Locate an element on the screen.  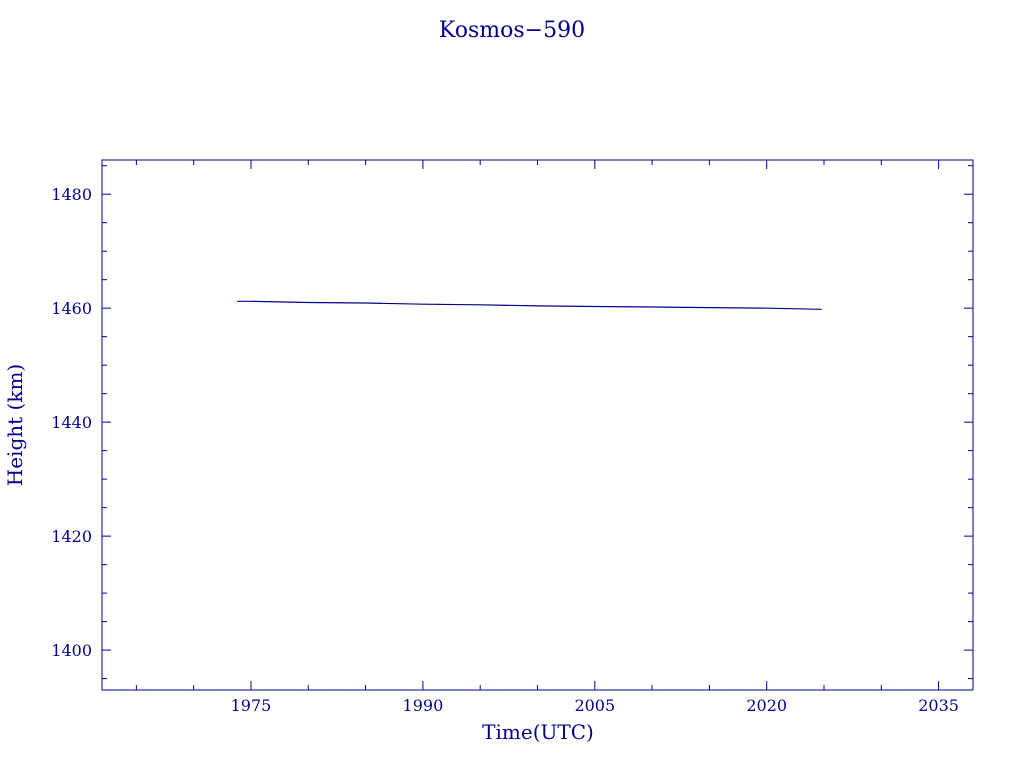
series-line is located at coordinates (529, 305).